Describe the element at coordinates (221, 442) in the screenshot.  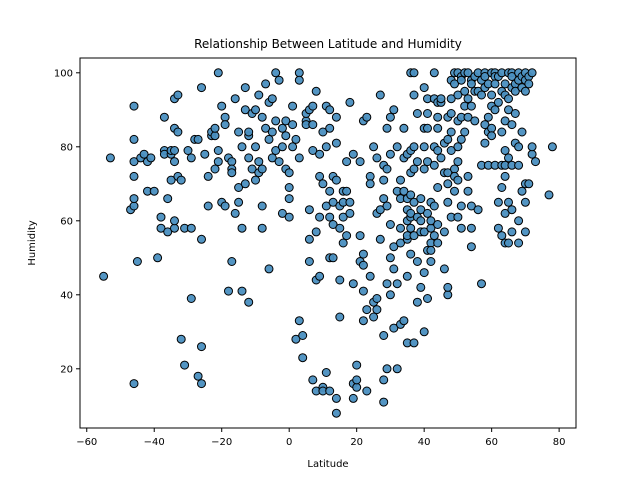
I see `x-tick-label: −20` at that location.